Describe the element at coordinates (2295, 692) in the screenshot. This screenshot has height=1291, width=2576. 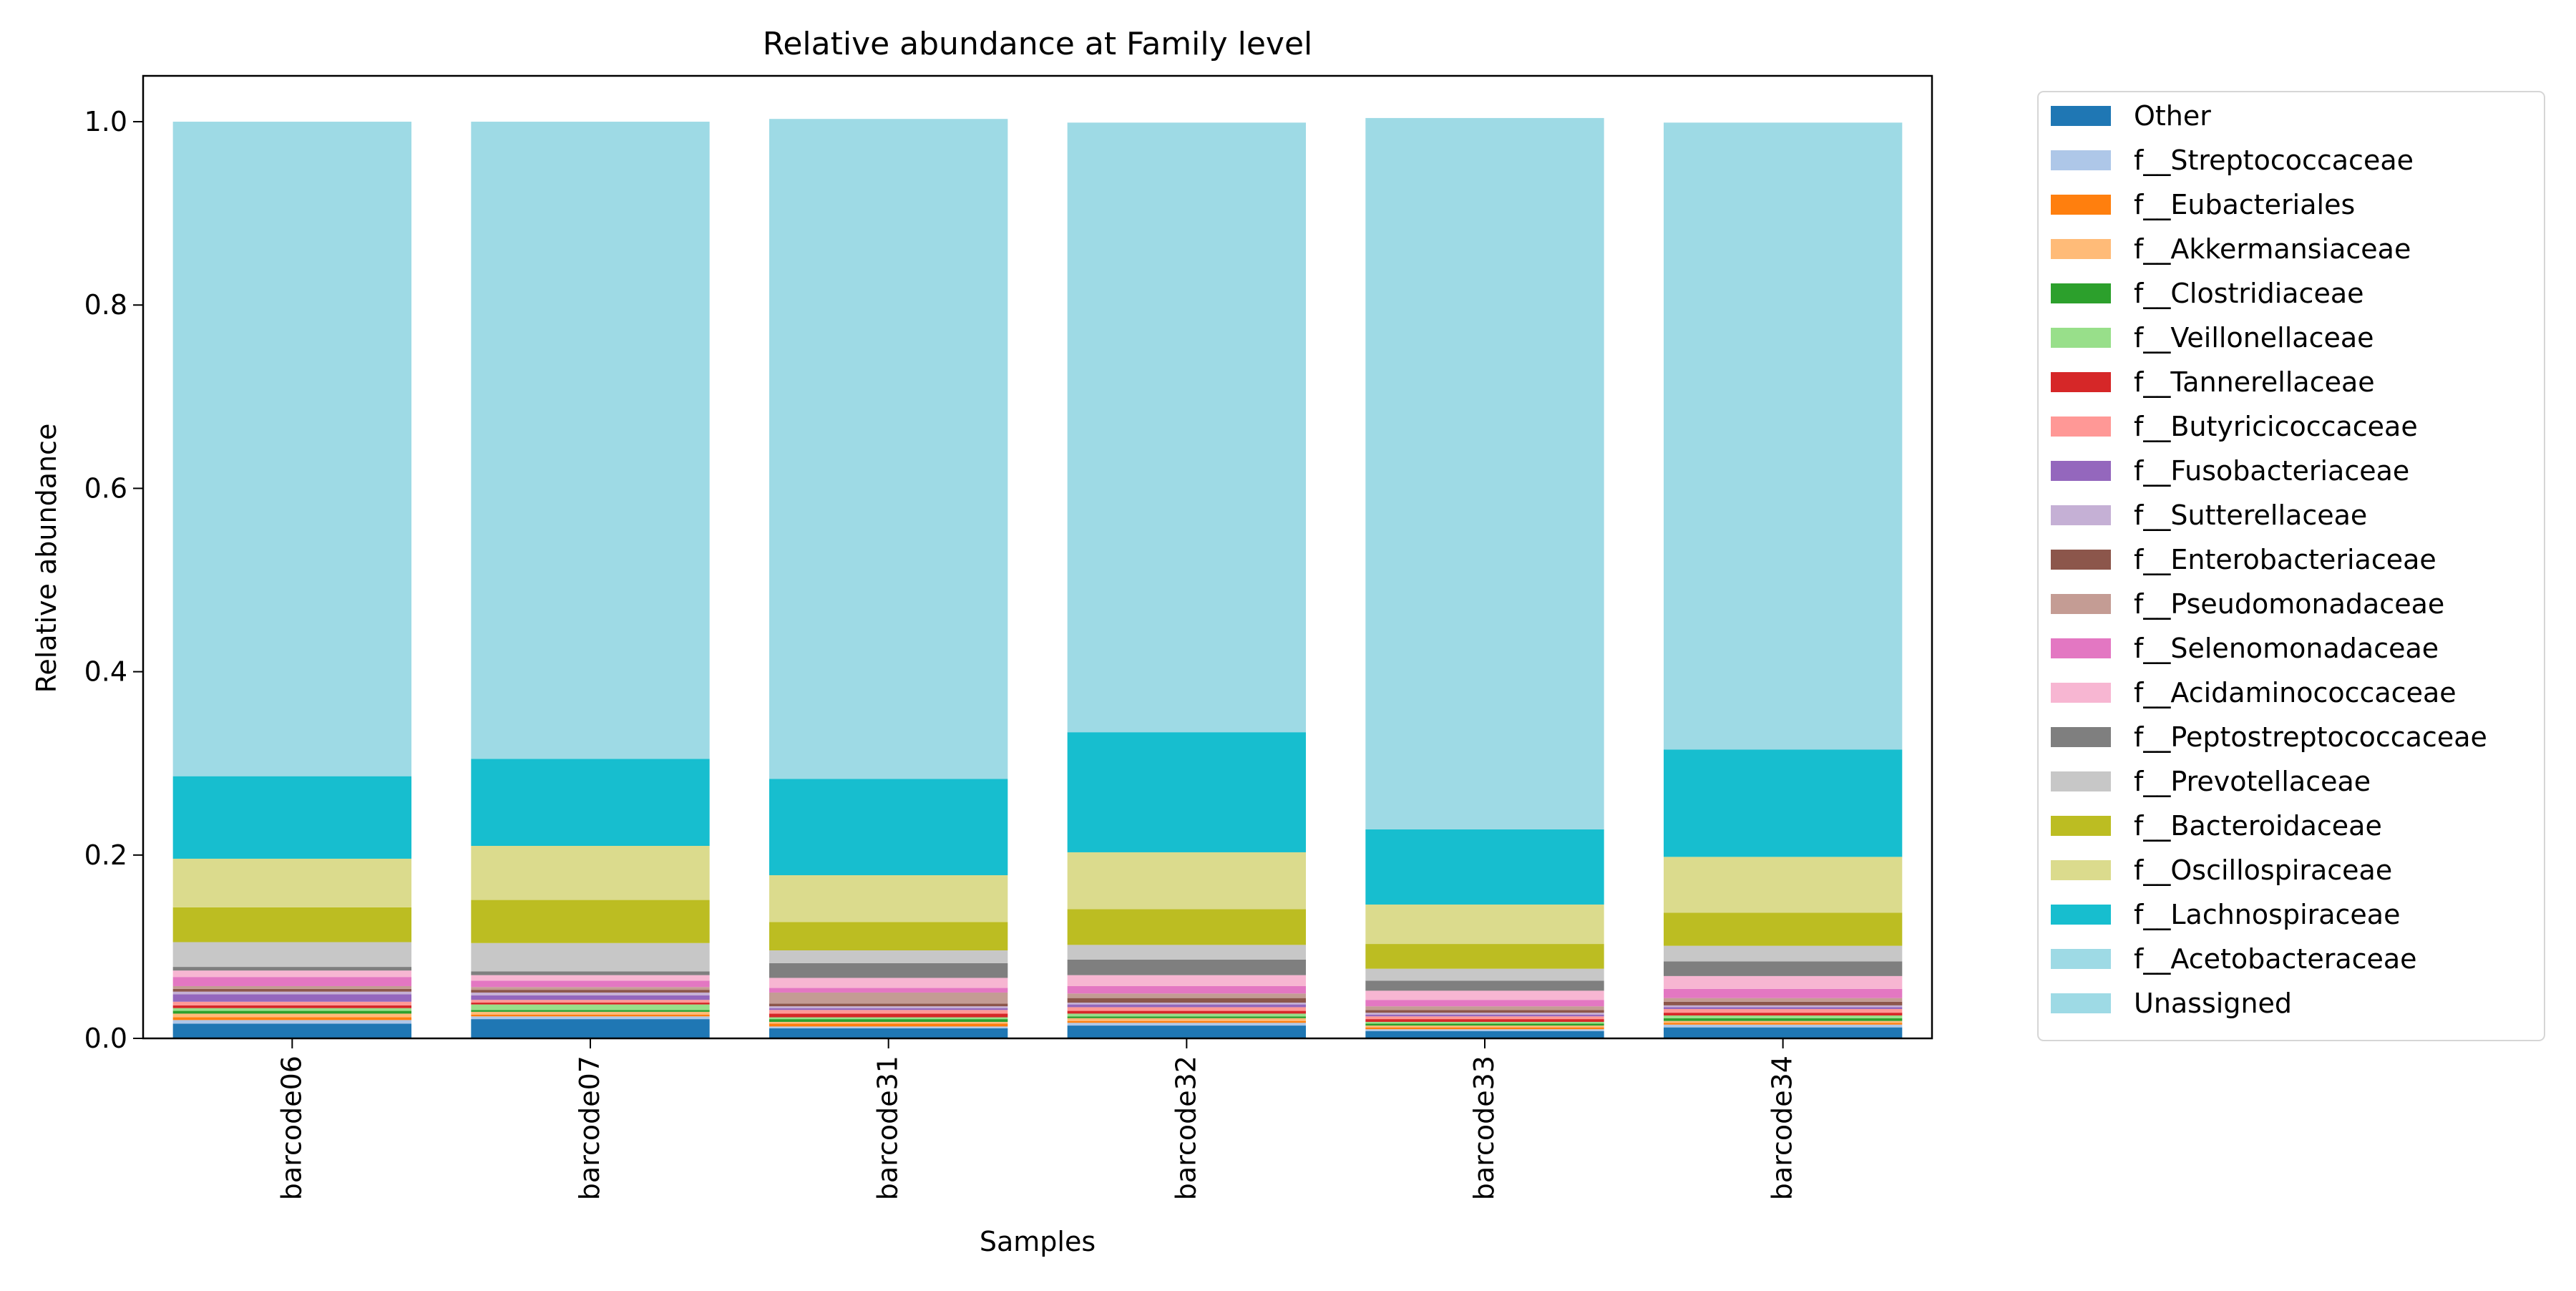
I see `legend-label: f__Acidaminococcaceae` at that location.